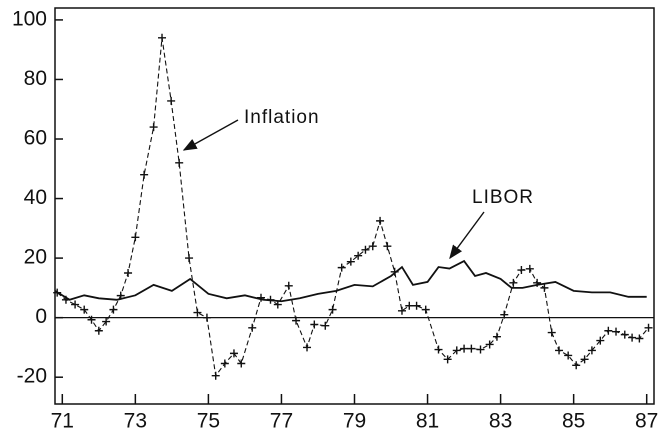 The height and width of the screenshot is (441, 660). What do you see at coordinates (35, 197) in the screenshot?
I see `y-tick-label: 40` at bounding box center [35, 197].